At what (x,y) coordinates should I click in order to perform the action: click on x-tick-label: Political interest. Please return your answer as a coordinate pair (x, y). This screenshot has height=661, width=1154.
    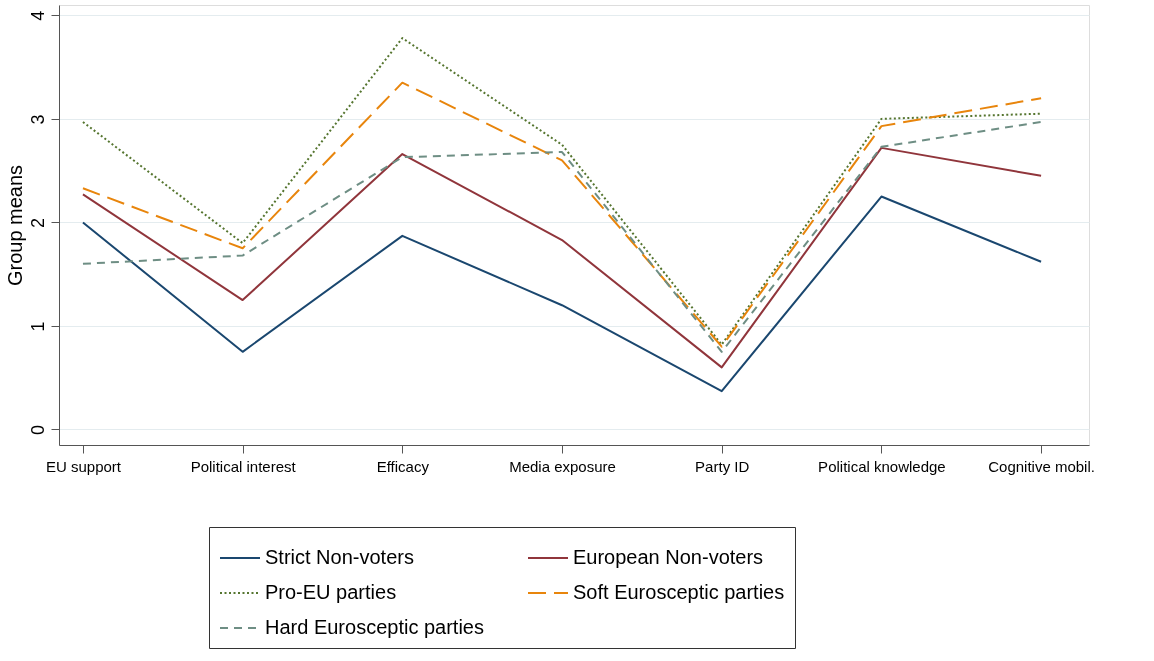
    Looking at the image, I should click on (243, 466).